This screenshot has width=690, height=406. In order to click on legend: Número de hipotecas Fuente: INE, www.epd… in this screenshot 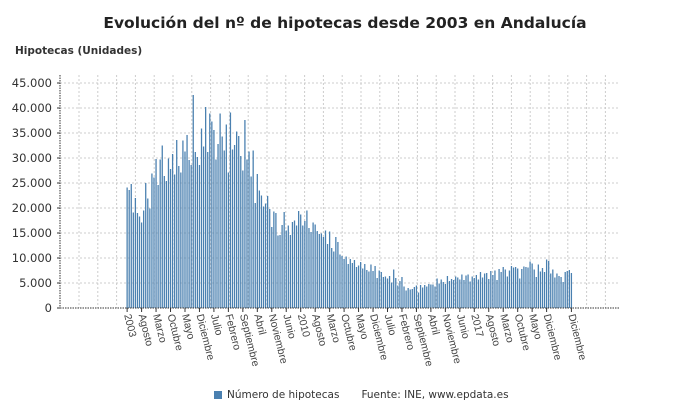, I will do `click(361, 395)`.